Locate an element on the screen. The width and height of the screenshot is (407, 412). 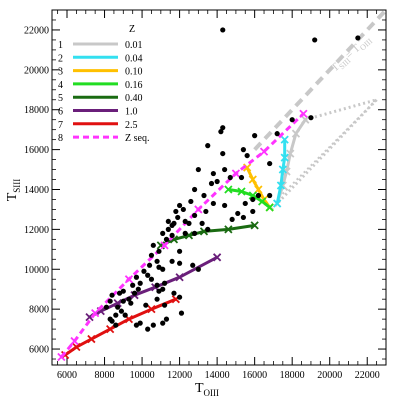
x-axis-title-subscript: OIII is located at coordinates (212, 393).